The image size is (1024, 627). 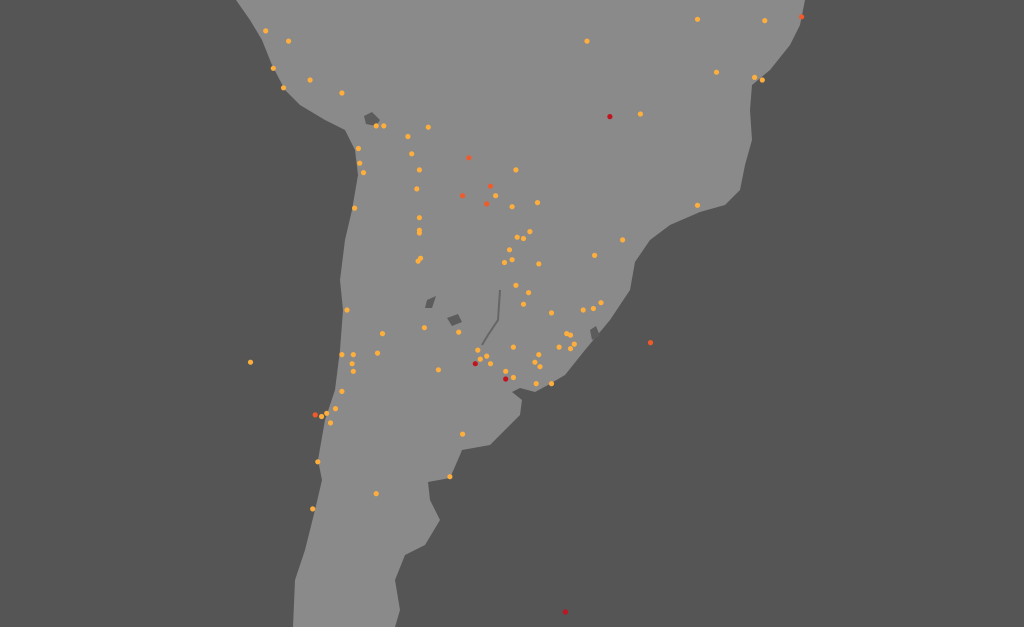 What do you see at coordinates (454, 320) in the screenshot?
I see `lake` at bounding box center [454, 320].